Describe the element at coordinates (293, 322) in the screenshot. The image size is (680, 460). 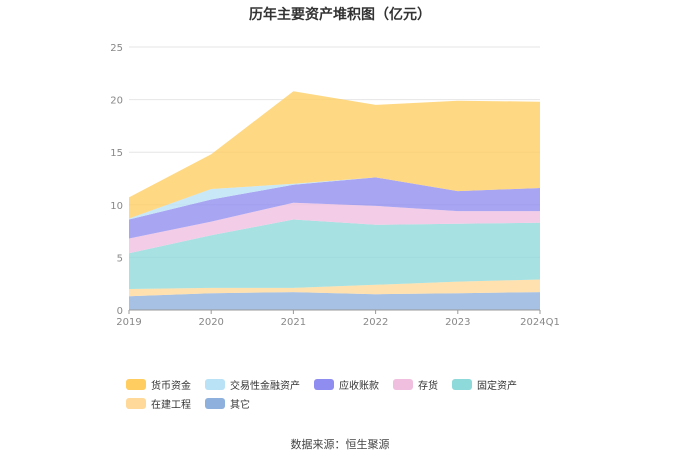
I see `x-tick-label: 2021` at that location.